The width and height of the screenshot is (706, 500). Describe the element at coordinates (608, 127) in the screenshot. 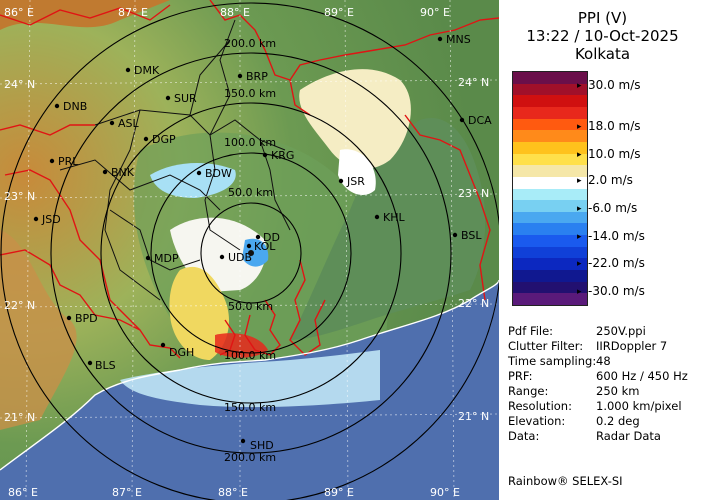

I see `scale-label: 18.0 m/s` at that location.